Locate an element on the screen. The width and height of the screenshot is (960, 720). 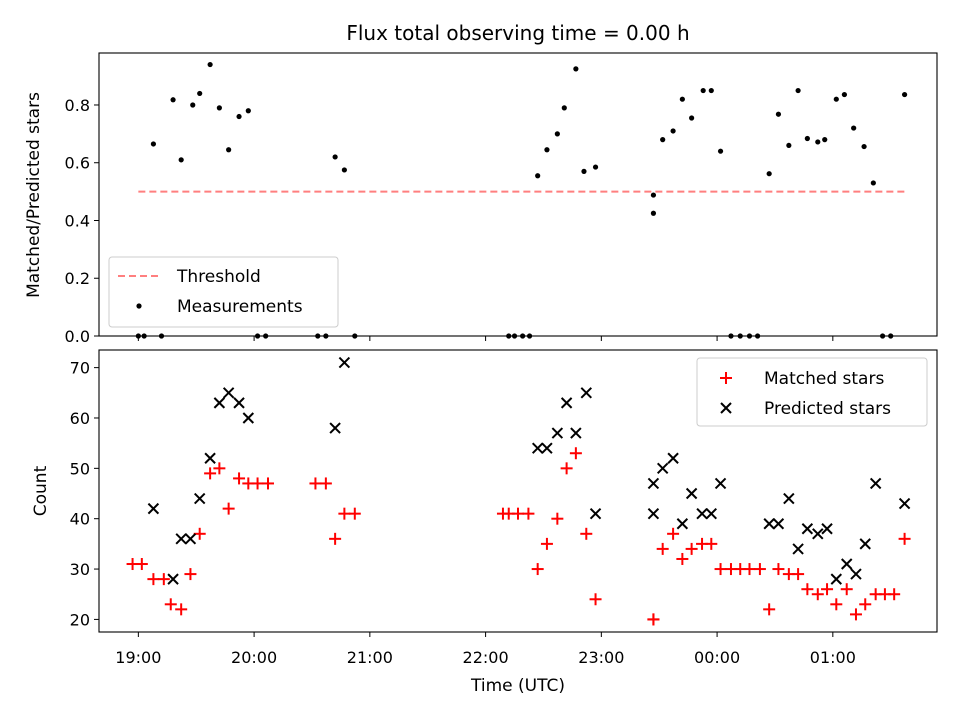
x-tick-label: 22:00 is located at coordinates (486, 657).